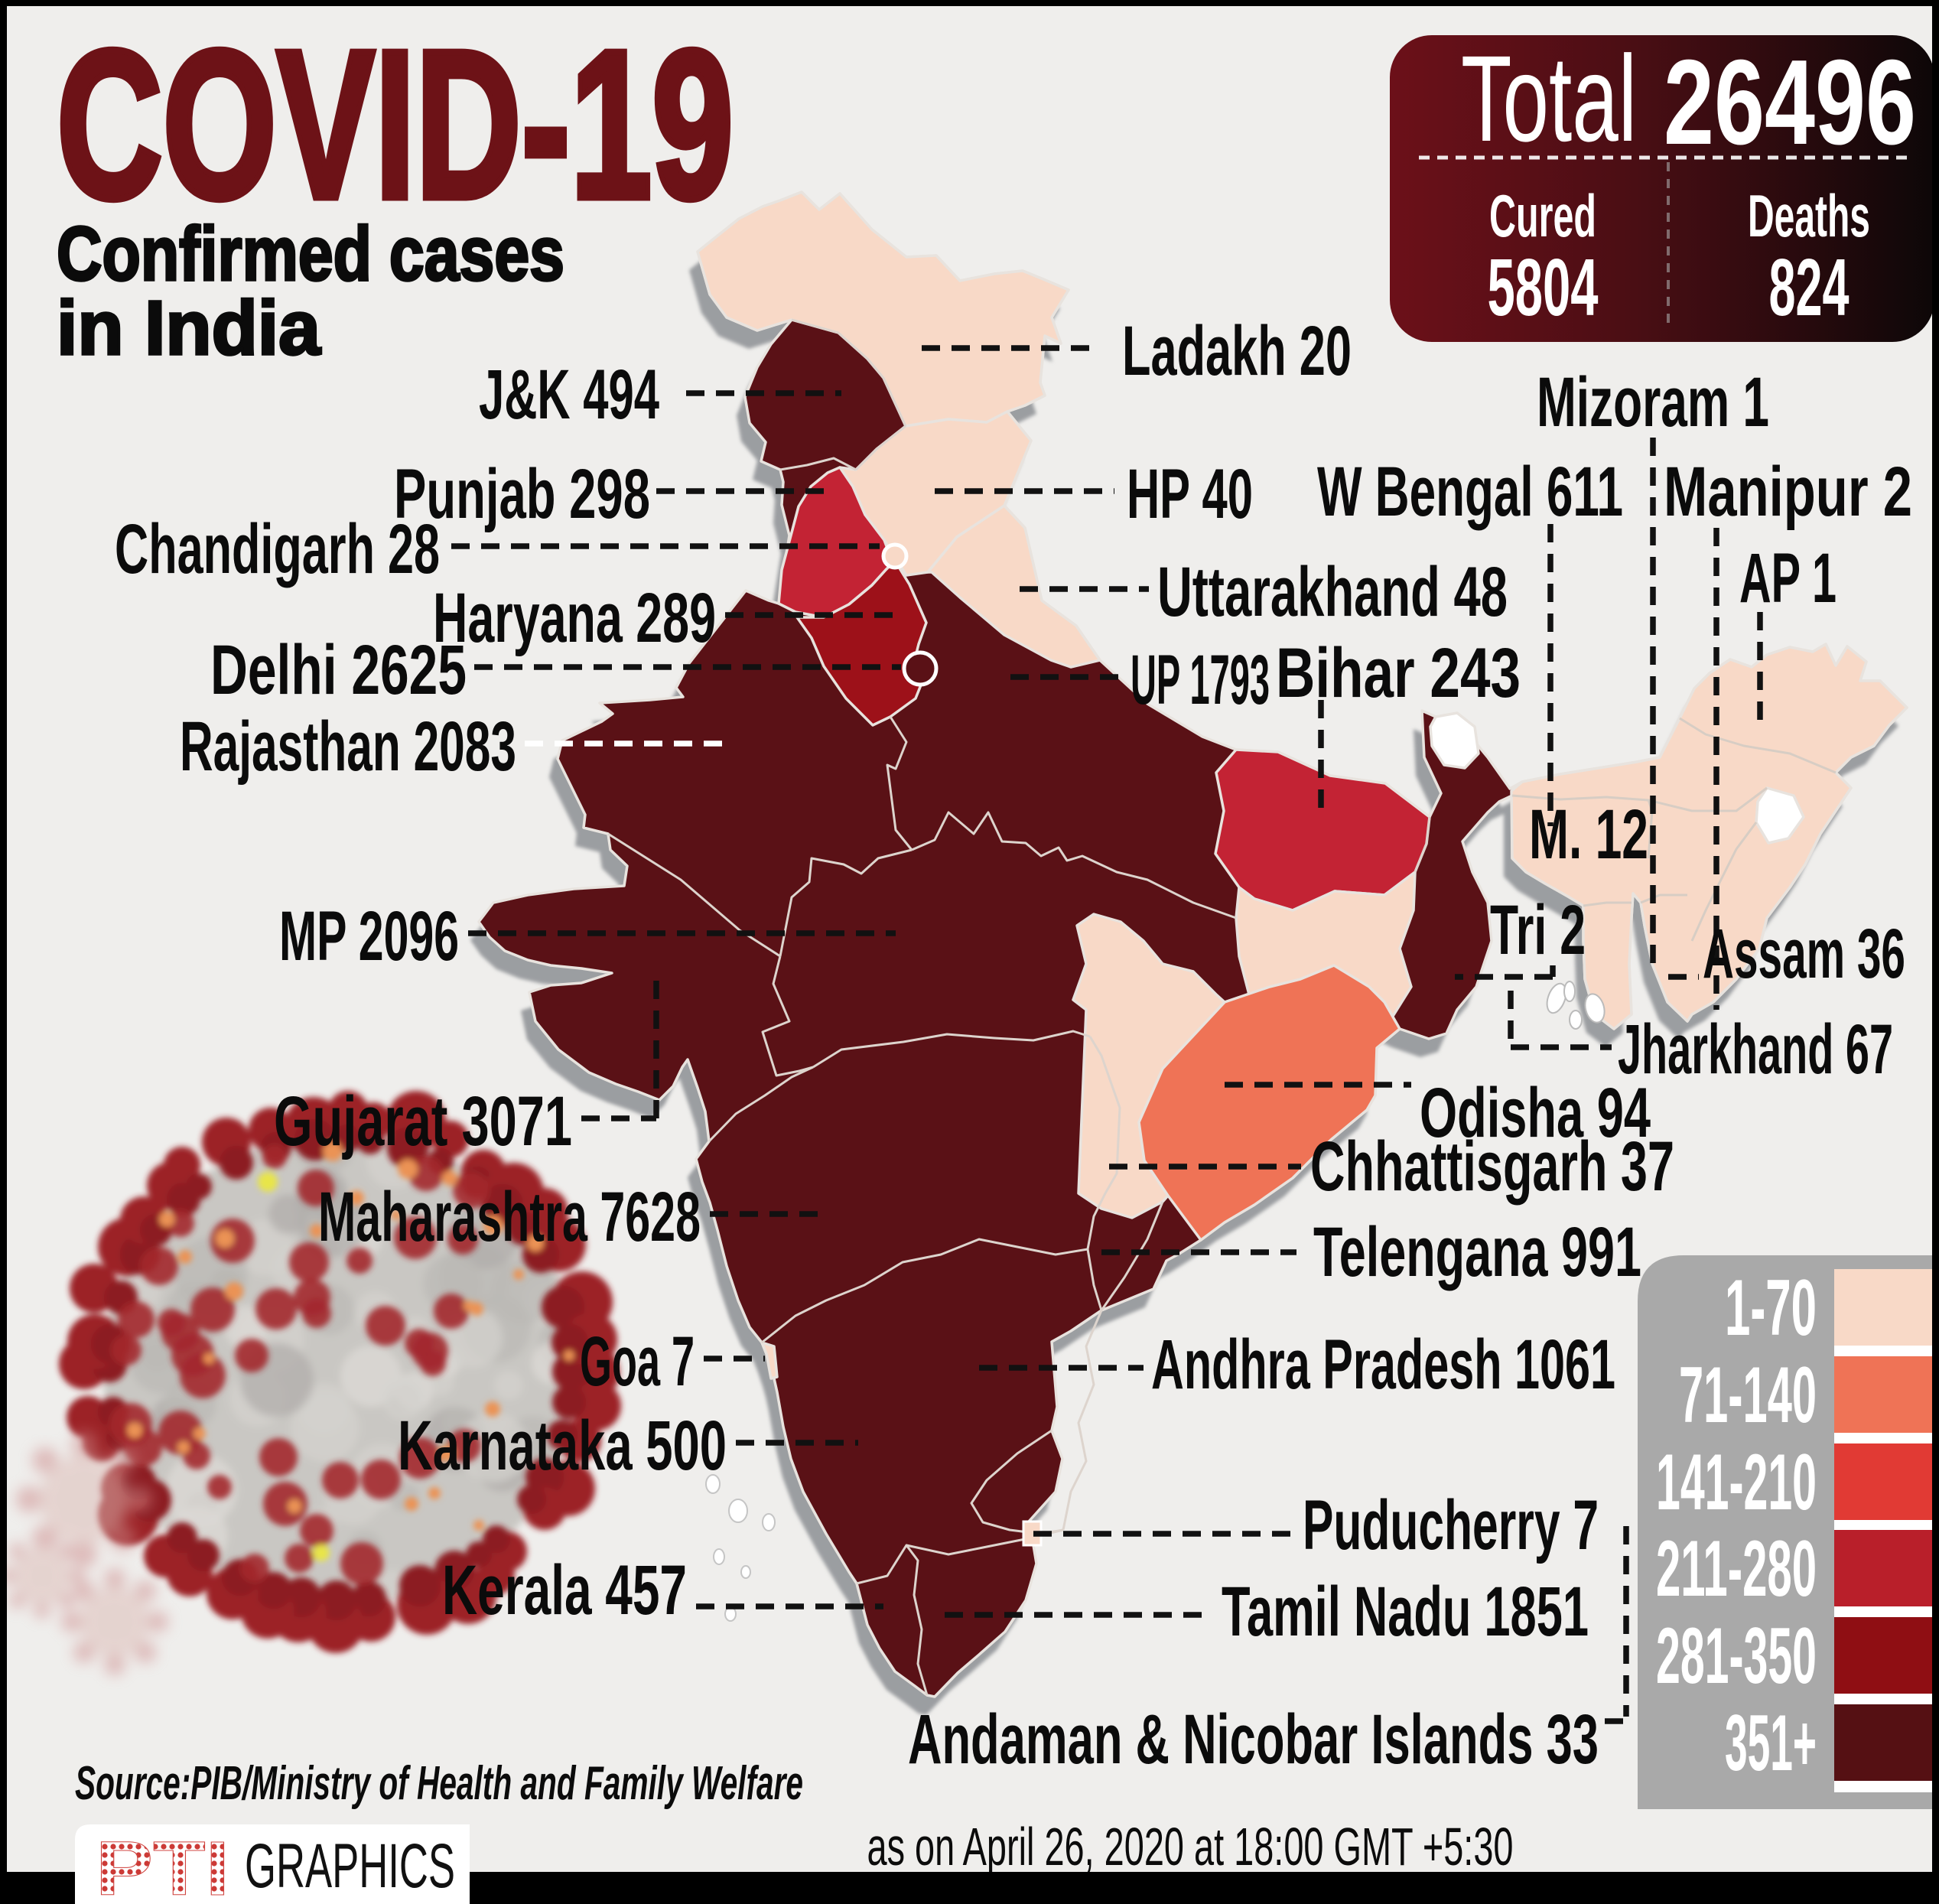  Describe the element at coordinates (348, 747) in the screenshot. I see `svg-text: Rajasthan 2083` at that location.